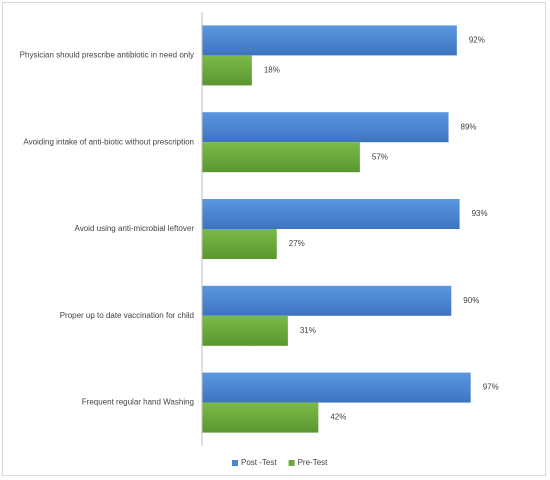  Describe the element at coordinates (127, 315) in the screenshot. I see `category-label: Proper up to date vaccination for child` at that location.